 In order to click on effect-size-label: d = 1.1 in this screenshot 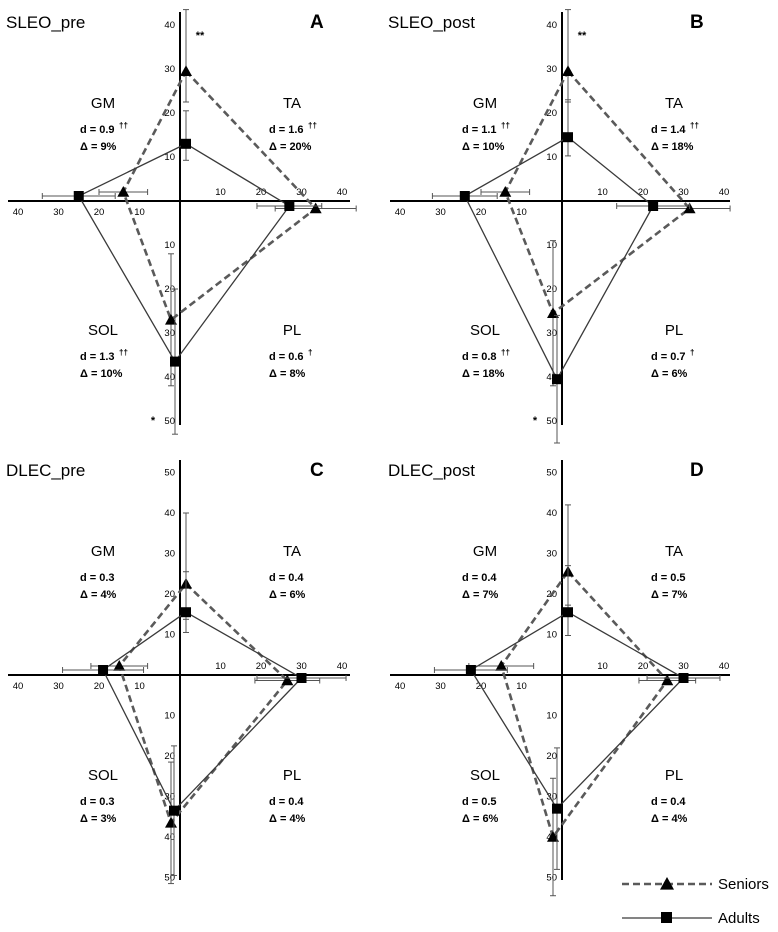, I will do `click(479, 130)`.